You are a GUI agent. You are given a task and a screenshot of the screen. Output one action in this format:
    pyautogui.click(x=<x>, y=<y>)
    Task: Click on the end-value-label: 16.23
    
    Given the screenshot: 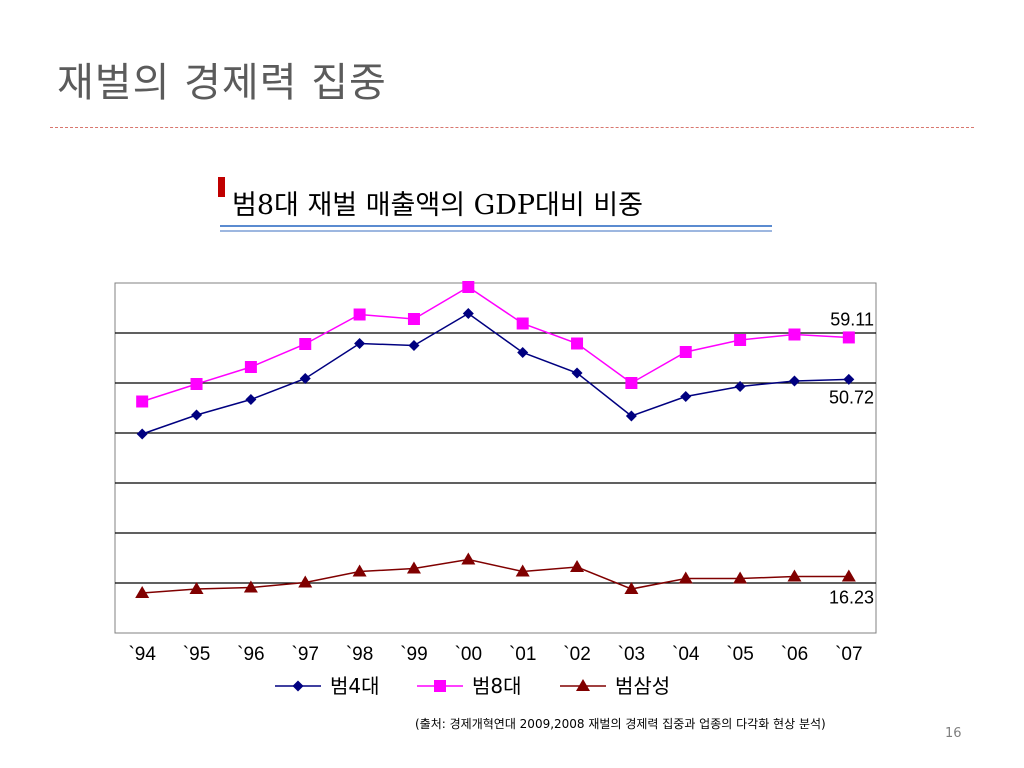 What is the action you would take?
    pyautogui.click(x=851, y=598)
    